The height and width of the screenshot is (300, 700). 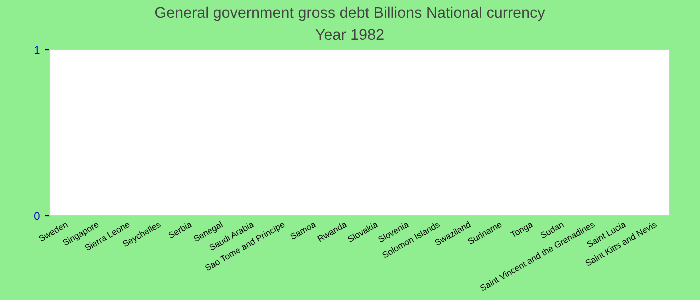 I want to click on chart-title: General government gross debt Billions National currency, so click(x=350, y=14).